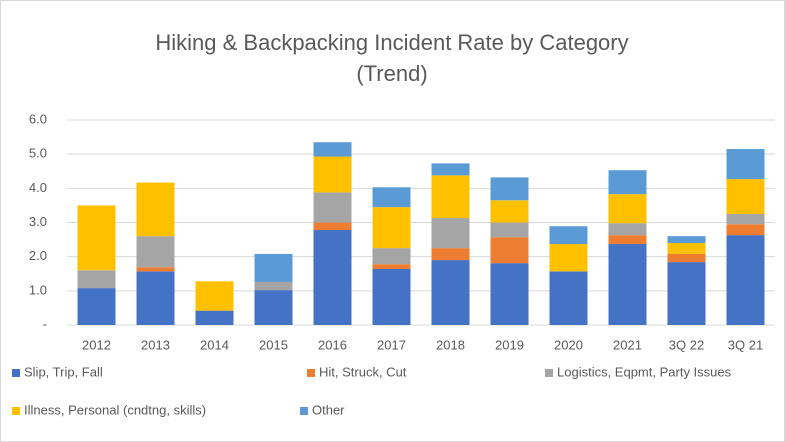 This screenshot has width=785, height=442. I want to click on x-tick-label: 3Q 21, so click(745, 344).